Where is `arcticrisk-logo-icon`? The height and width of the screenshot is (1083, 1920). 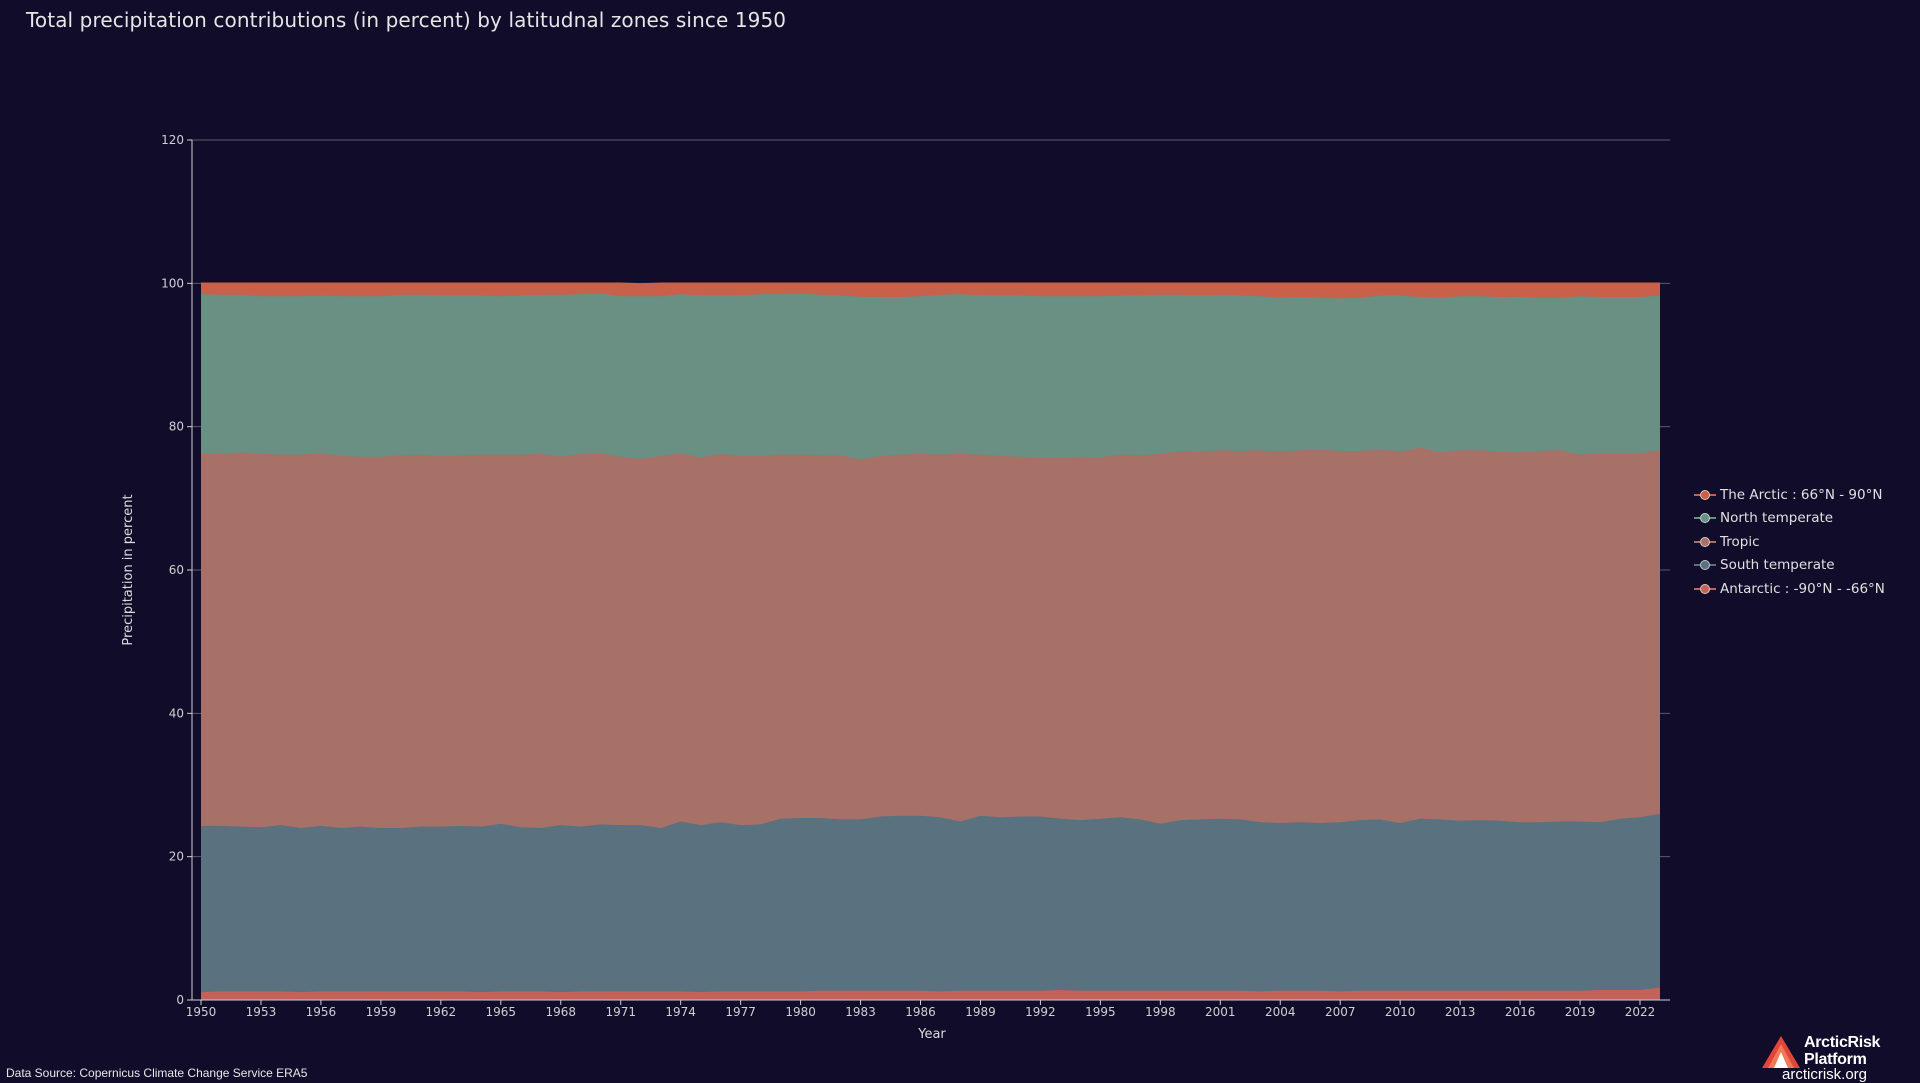 arcticrisk-logo-icon is located at coordinates (1781, 1052).